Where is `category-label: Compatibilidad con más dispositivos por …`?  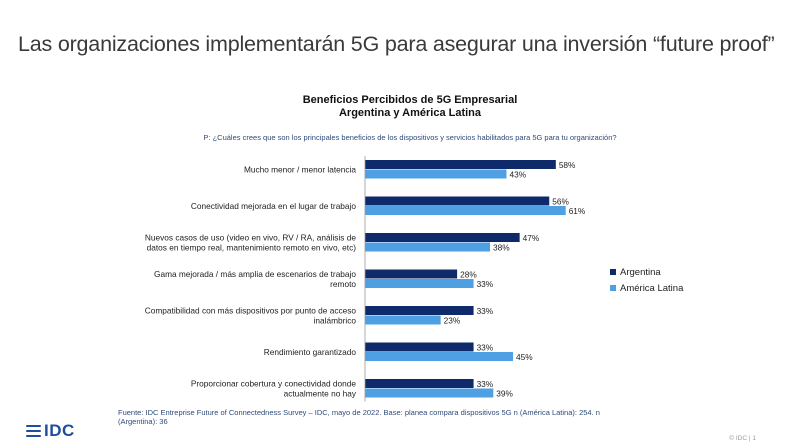 category-label: Compatibilidad con más dispositivos por … is located at coordinates (251, 315).